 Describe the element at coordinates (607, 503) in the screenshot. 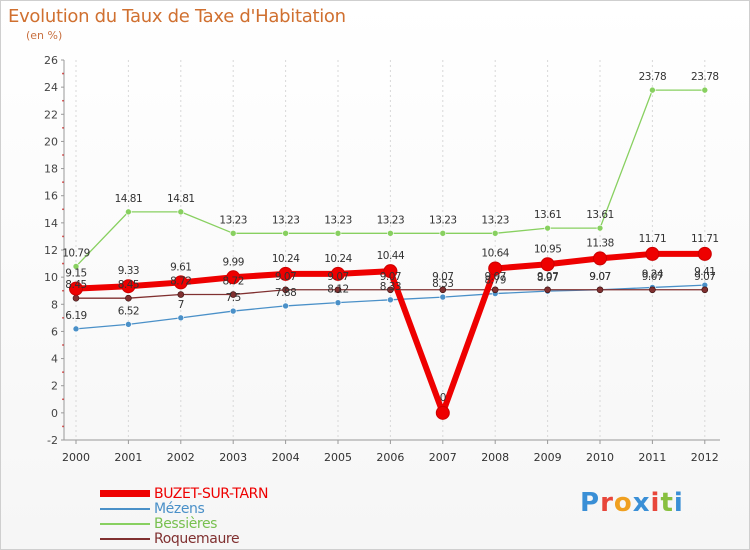

I see `logo-letter: r` at that location.